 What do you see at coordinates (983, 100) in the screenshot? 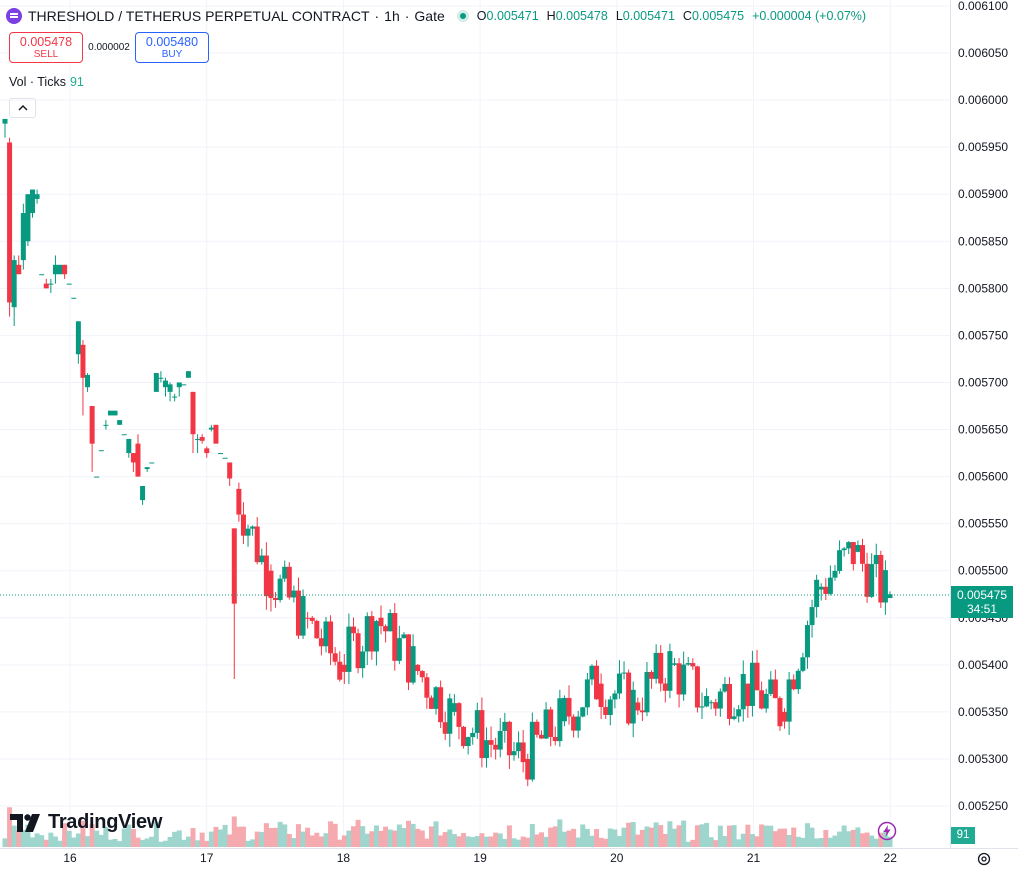
I see `price-tick-label: 0.006000` at bounding box center [983, 100].